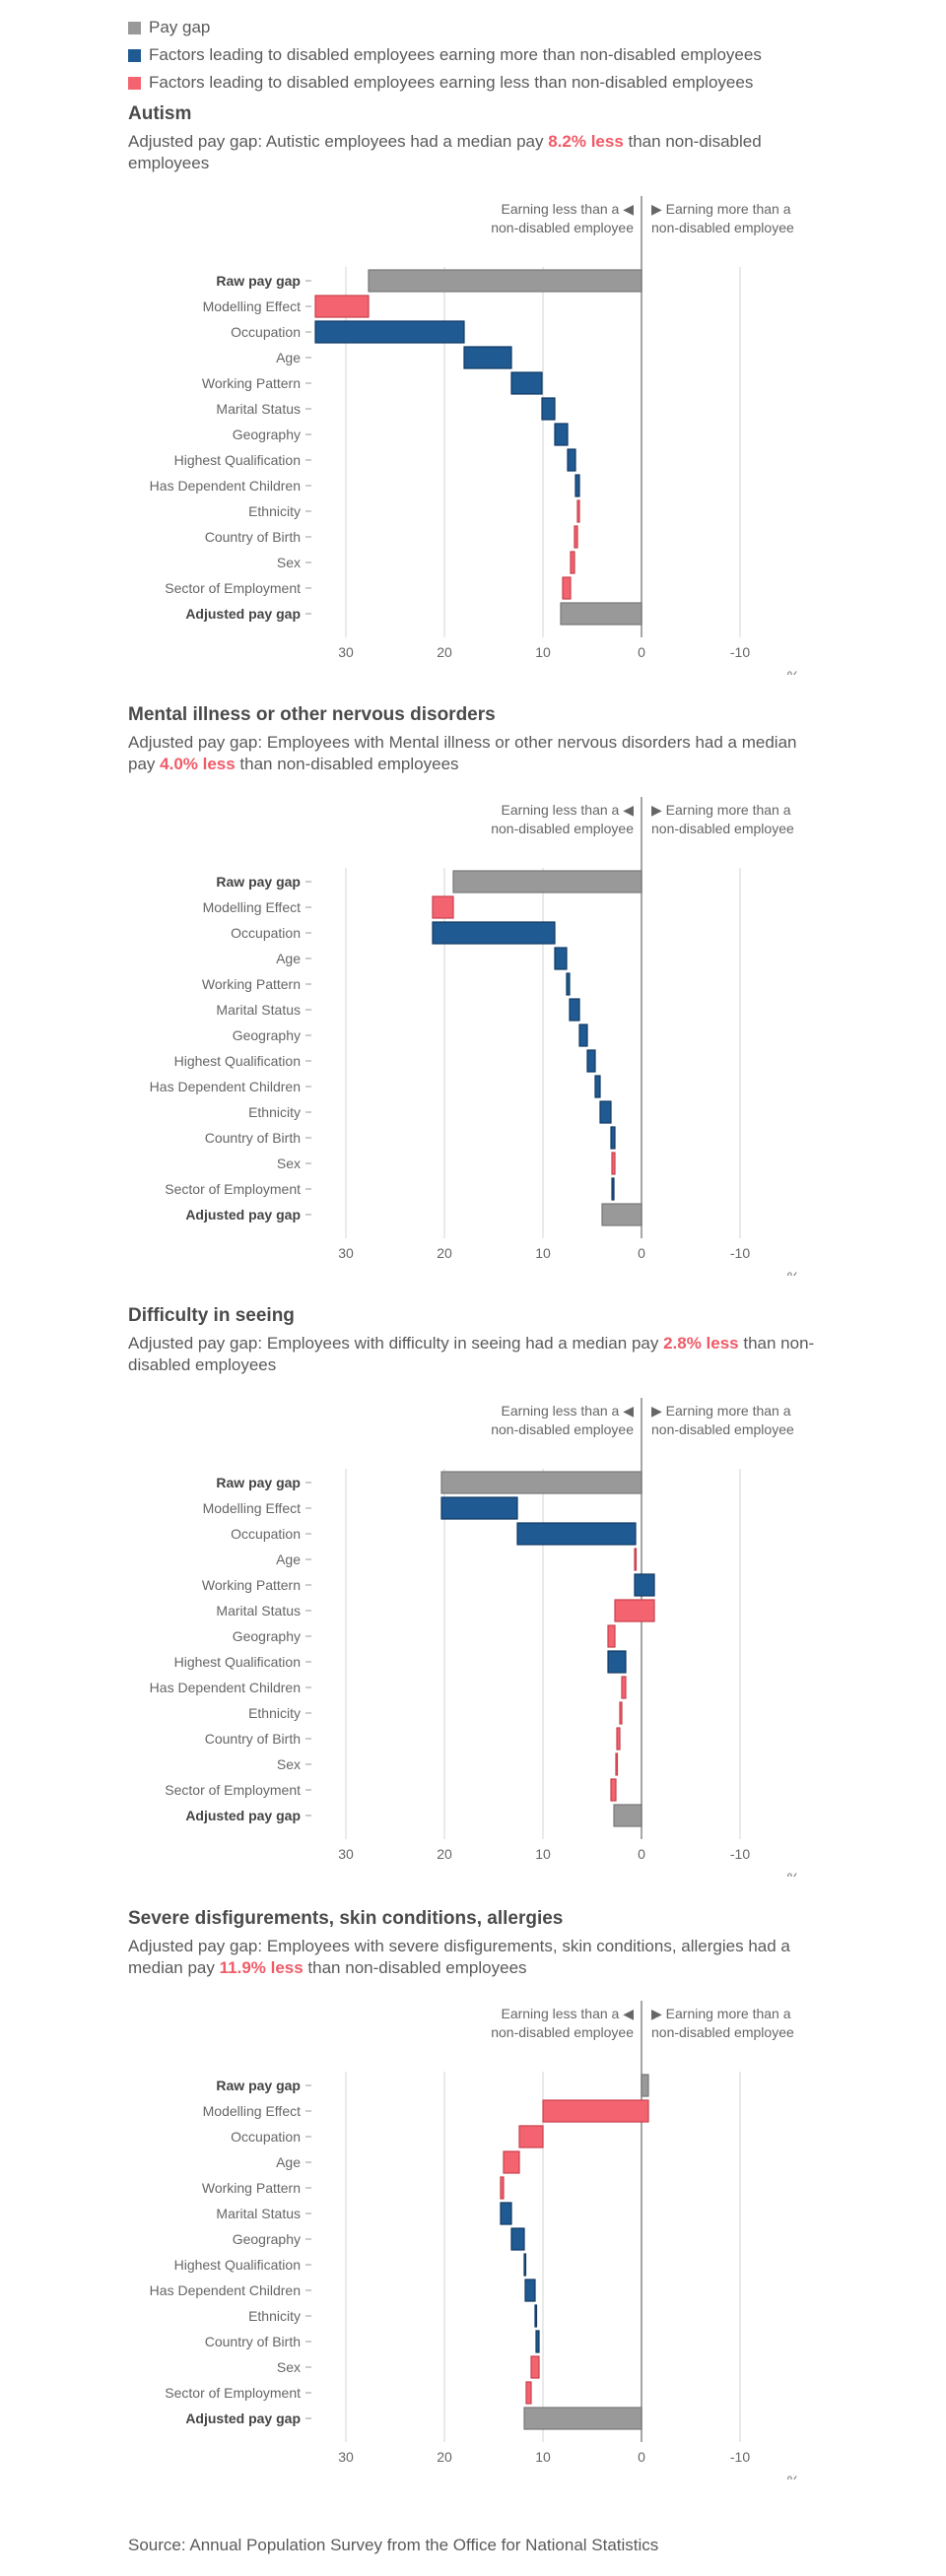 The width and height of the screenshot is (946, 2576). What do you see at coordinates (530, 2291) in the screenshot?
I see `bar-has-dependent-children` at bounding box center [530, 2291].